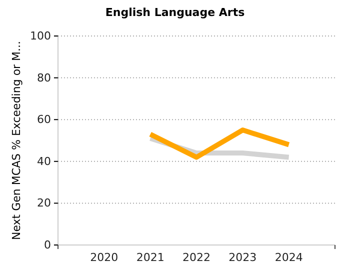  I want to click on x-tick-label: 2022, so click(196, 257).